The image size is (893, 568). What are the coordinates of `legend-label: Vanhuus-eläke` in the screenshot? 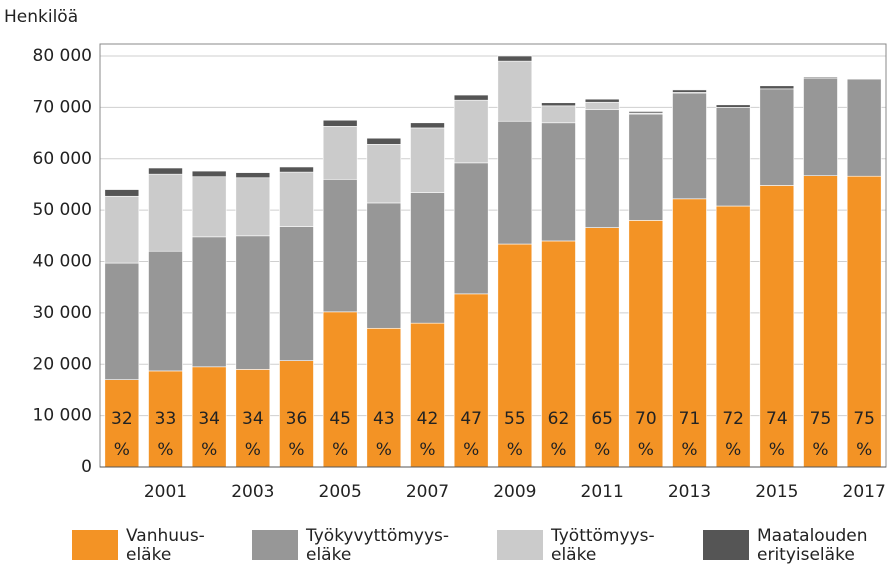 It's located at (165, 545).